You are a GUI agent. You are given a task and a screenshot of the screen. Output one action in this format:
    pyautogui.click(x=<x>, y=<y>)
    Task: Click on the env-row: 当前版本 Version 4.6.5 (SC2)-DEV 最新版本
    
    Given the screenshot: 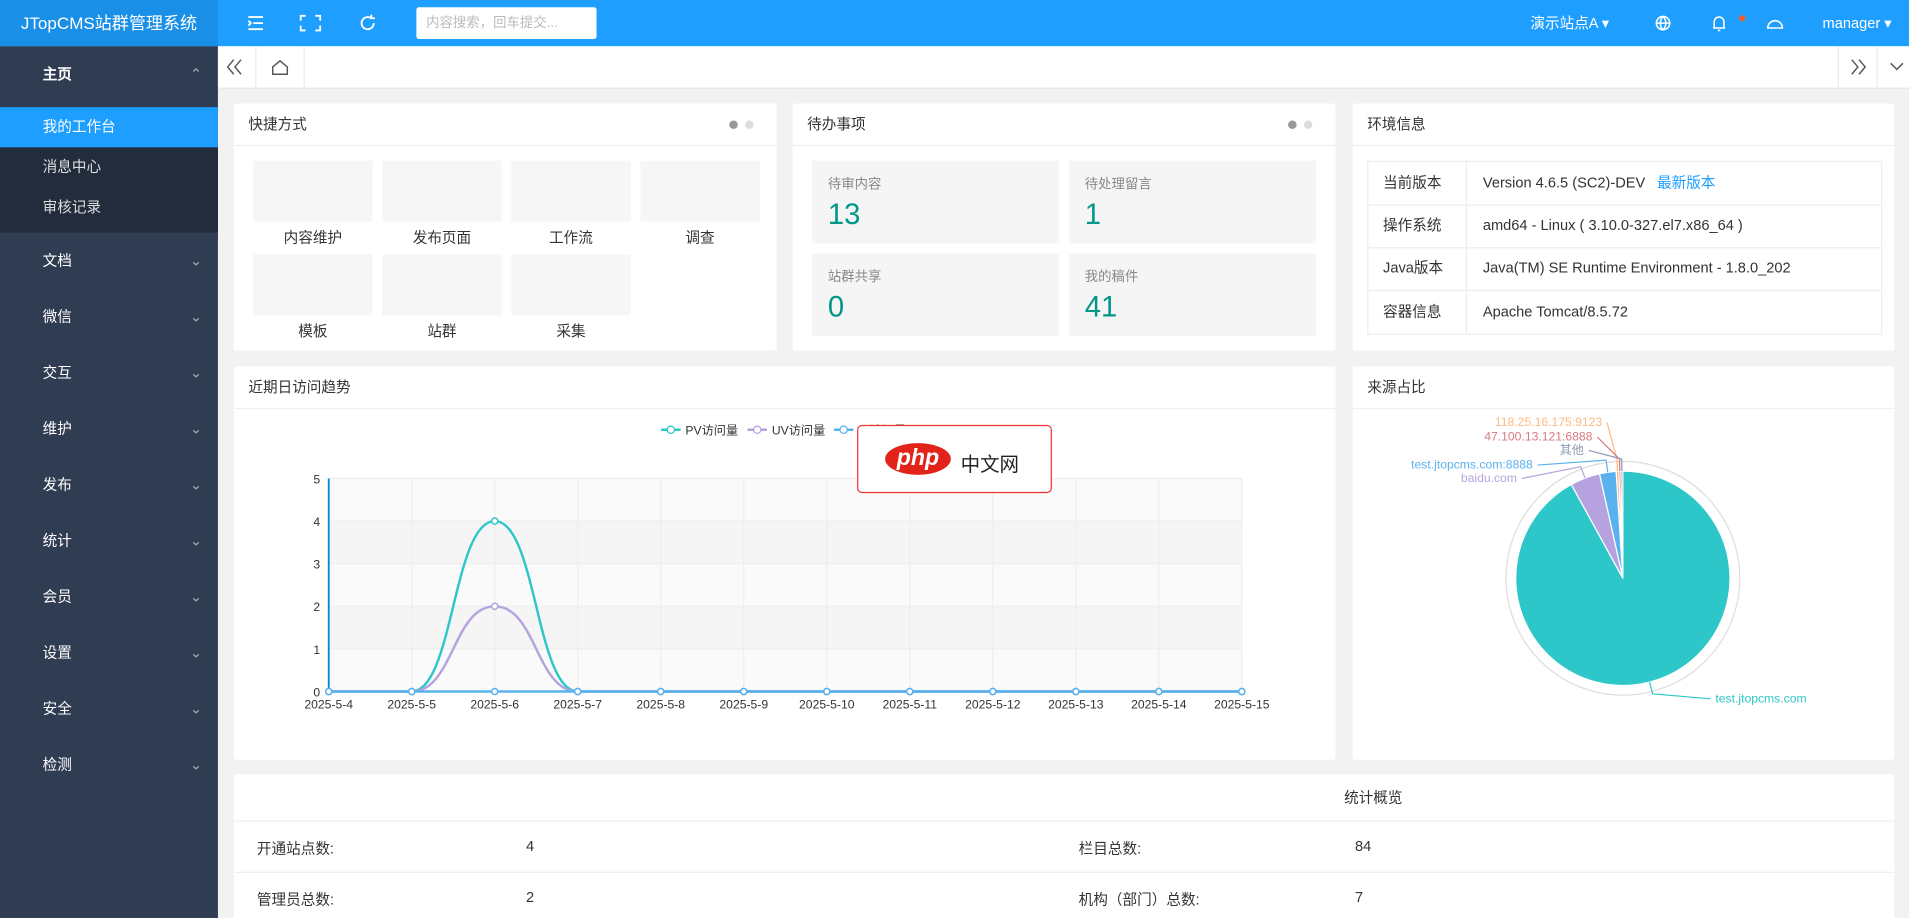 What is the action you would take?
    pyautogui.click(x=1624, y=183)
    